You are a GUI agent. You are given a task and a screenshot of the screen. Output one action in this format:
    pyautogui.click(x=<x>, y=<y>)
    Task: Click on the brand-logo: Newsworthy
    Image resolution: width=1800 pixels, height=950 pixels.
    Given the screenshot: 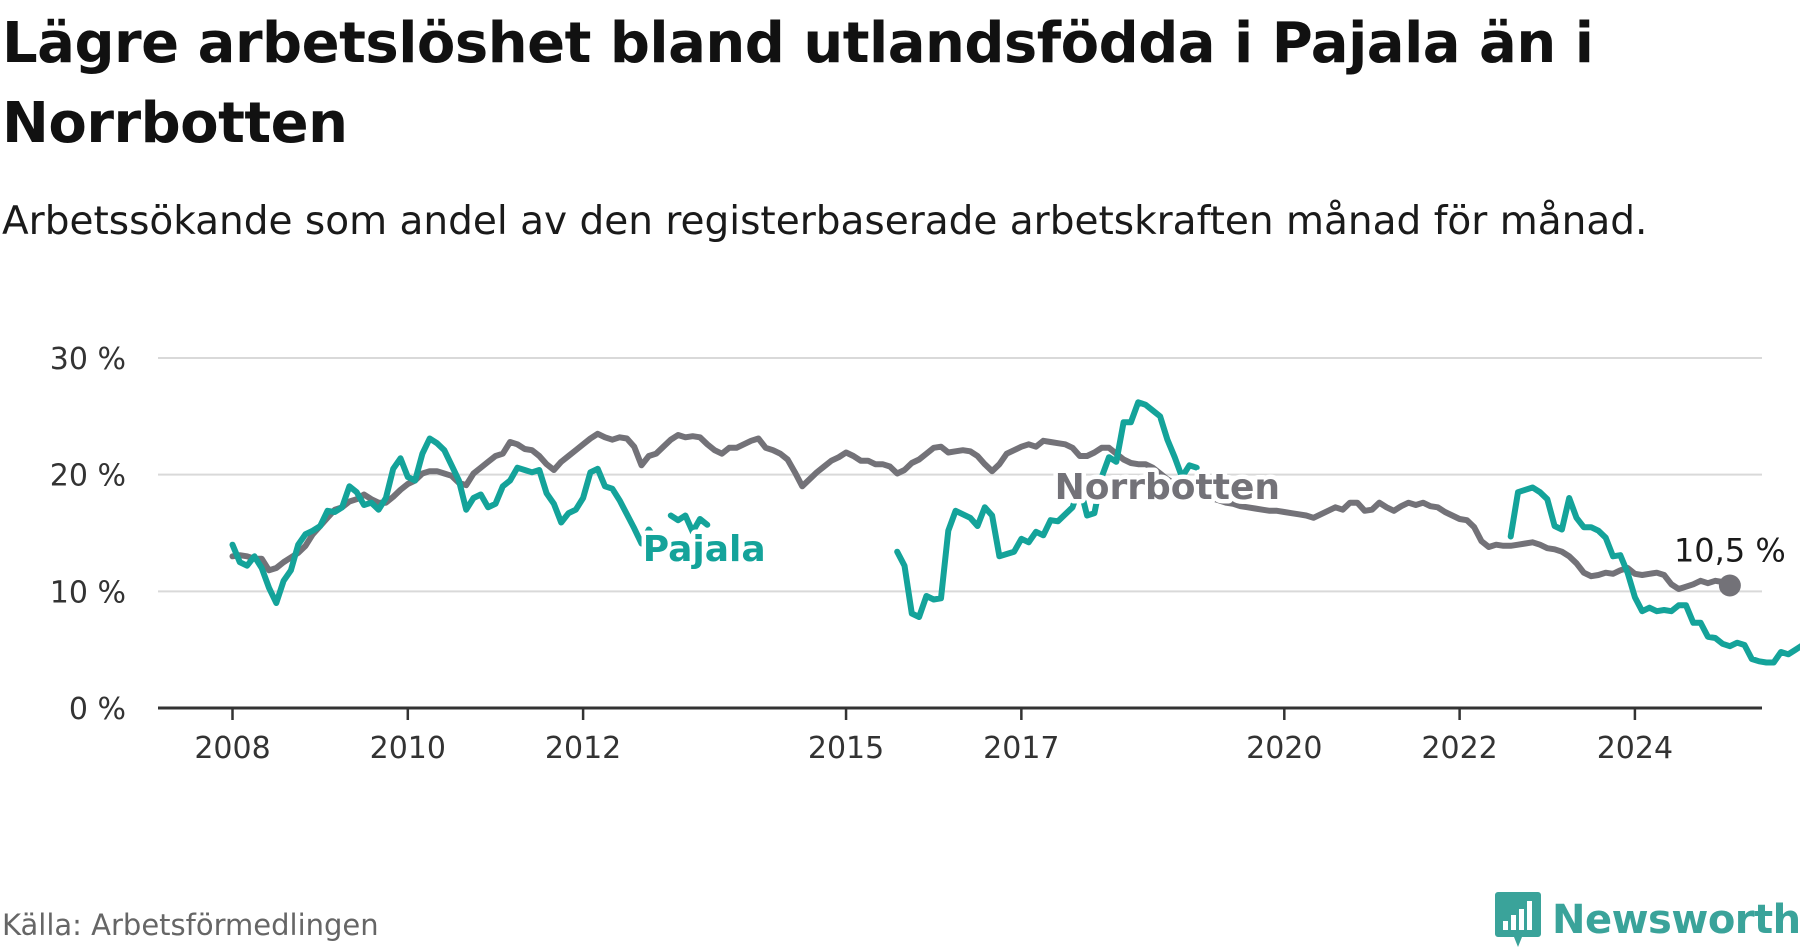 What is the action you would take?
    pyautogui.click(x=1647, y=920)
    